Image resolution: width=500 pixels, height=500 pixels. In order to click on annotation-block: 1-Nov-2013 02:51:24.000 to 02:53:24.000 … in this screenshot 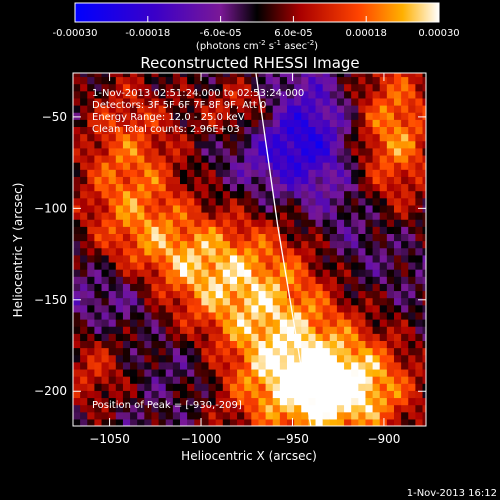, I will do `click(198, 111)`.